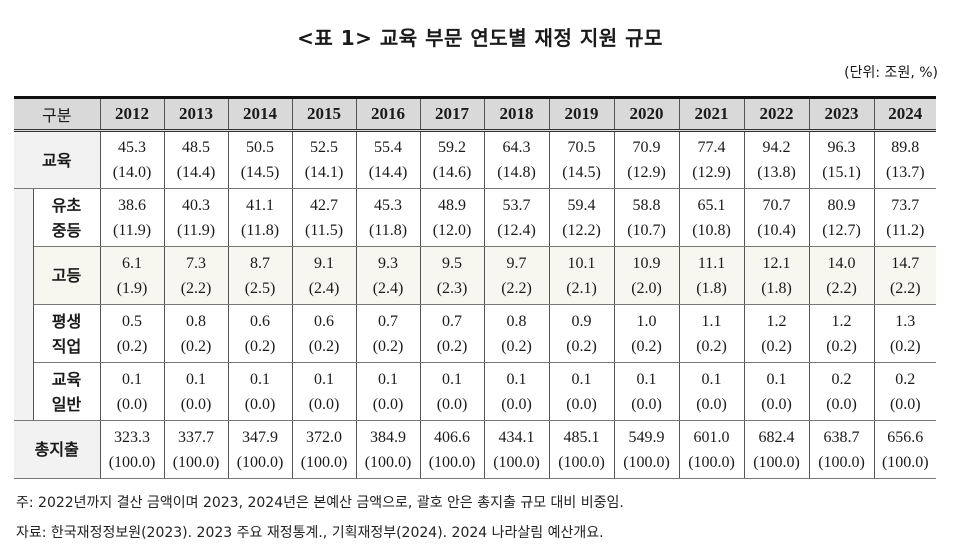 This screenshot has width=960, height=558. What do you see at coordinates (776, 172) in the screenshot?
I see `share-percent: (13.8)` at bounding box center [776, 172].